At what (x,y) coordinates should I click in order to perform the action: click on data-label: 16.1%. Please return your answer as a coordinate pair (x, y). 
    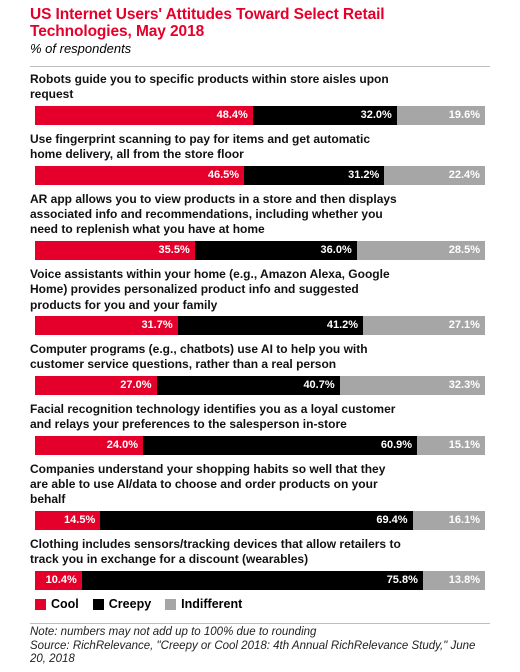
    Looking at the image, I should click on (464, 519).